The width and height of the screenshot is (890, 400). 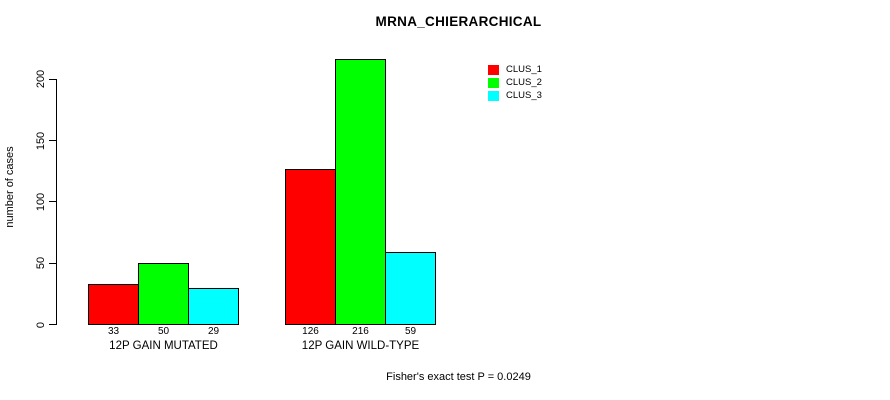 I want to click on legend-label: CLUS_3, so click(x=524, y=95).